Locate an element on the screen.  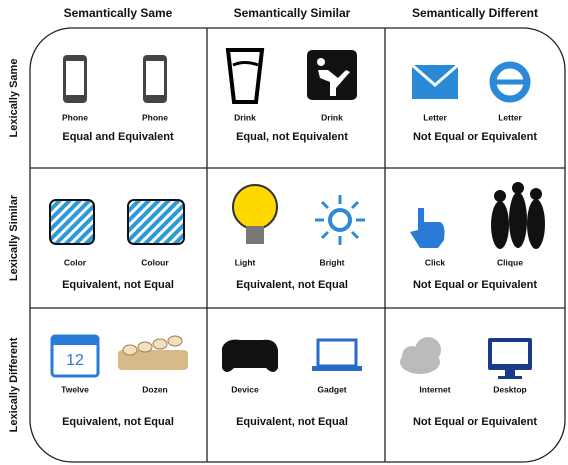
item-label: Dozen is located at coordinates (155, 389).